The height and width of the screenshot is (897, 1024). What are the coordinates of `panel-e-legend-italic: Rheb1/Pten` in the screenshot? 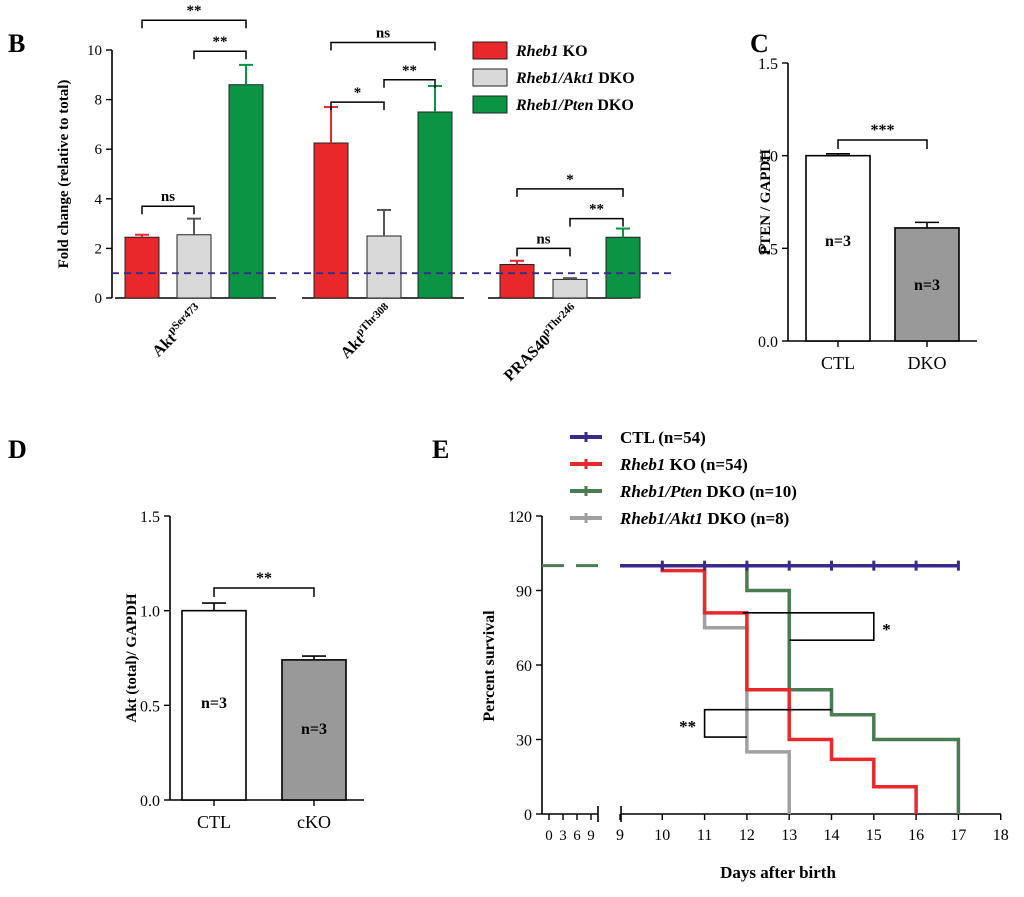 It's located at (660, 491).